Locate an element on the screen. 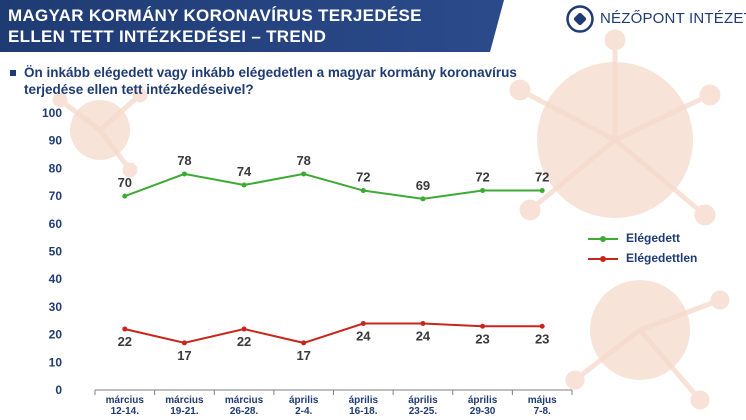 The height and width of the screenshot is (420, 746). x-tick-label: május is located at coordinates (542, 400).